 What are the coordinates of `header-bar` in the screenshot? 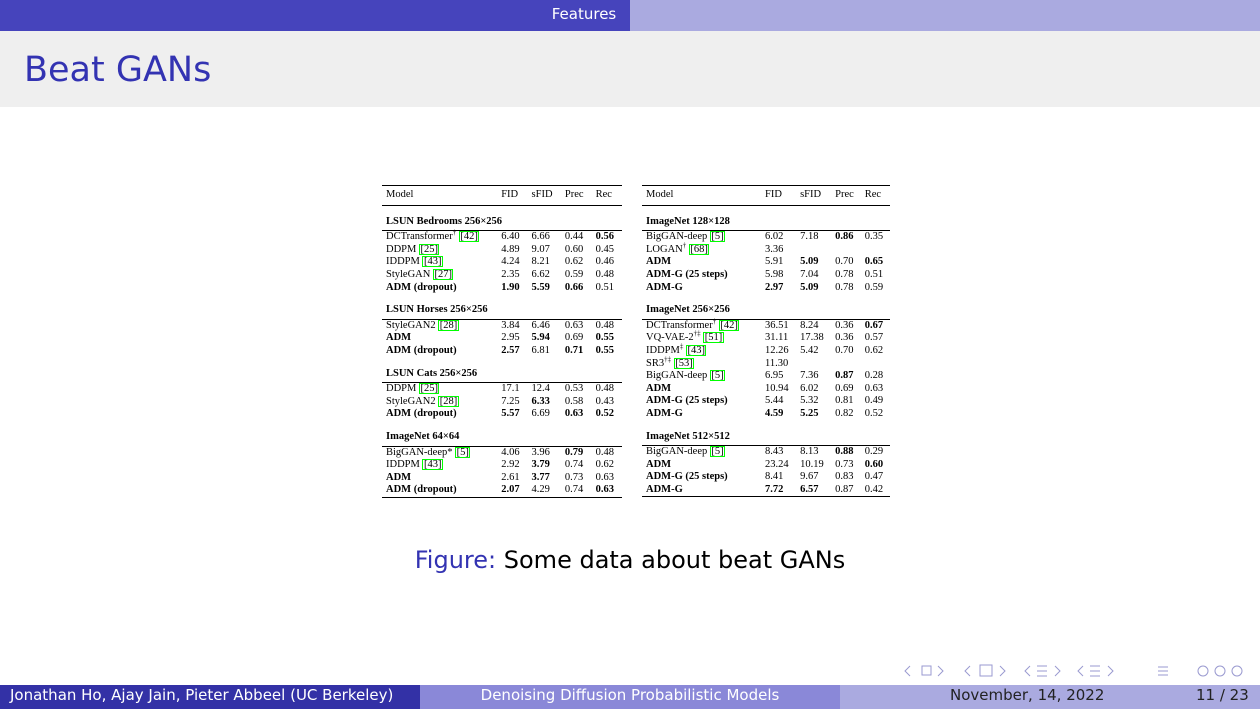 It's located at (315, 15).